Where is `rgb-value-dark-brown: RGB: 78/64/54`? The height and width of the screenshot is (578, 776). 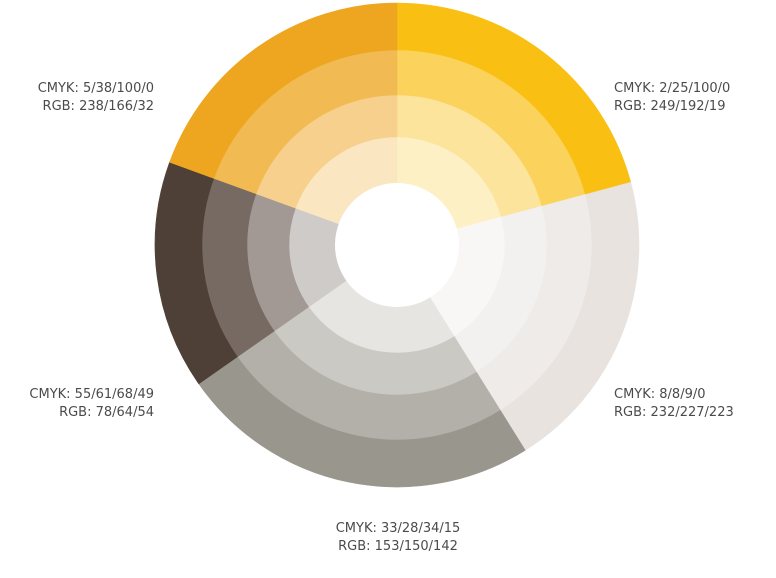
rgb-value-dark-brown: RGB: 78/64/54 is located at coordinates (106, 412).